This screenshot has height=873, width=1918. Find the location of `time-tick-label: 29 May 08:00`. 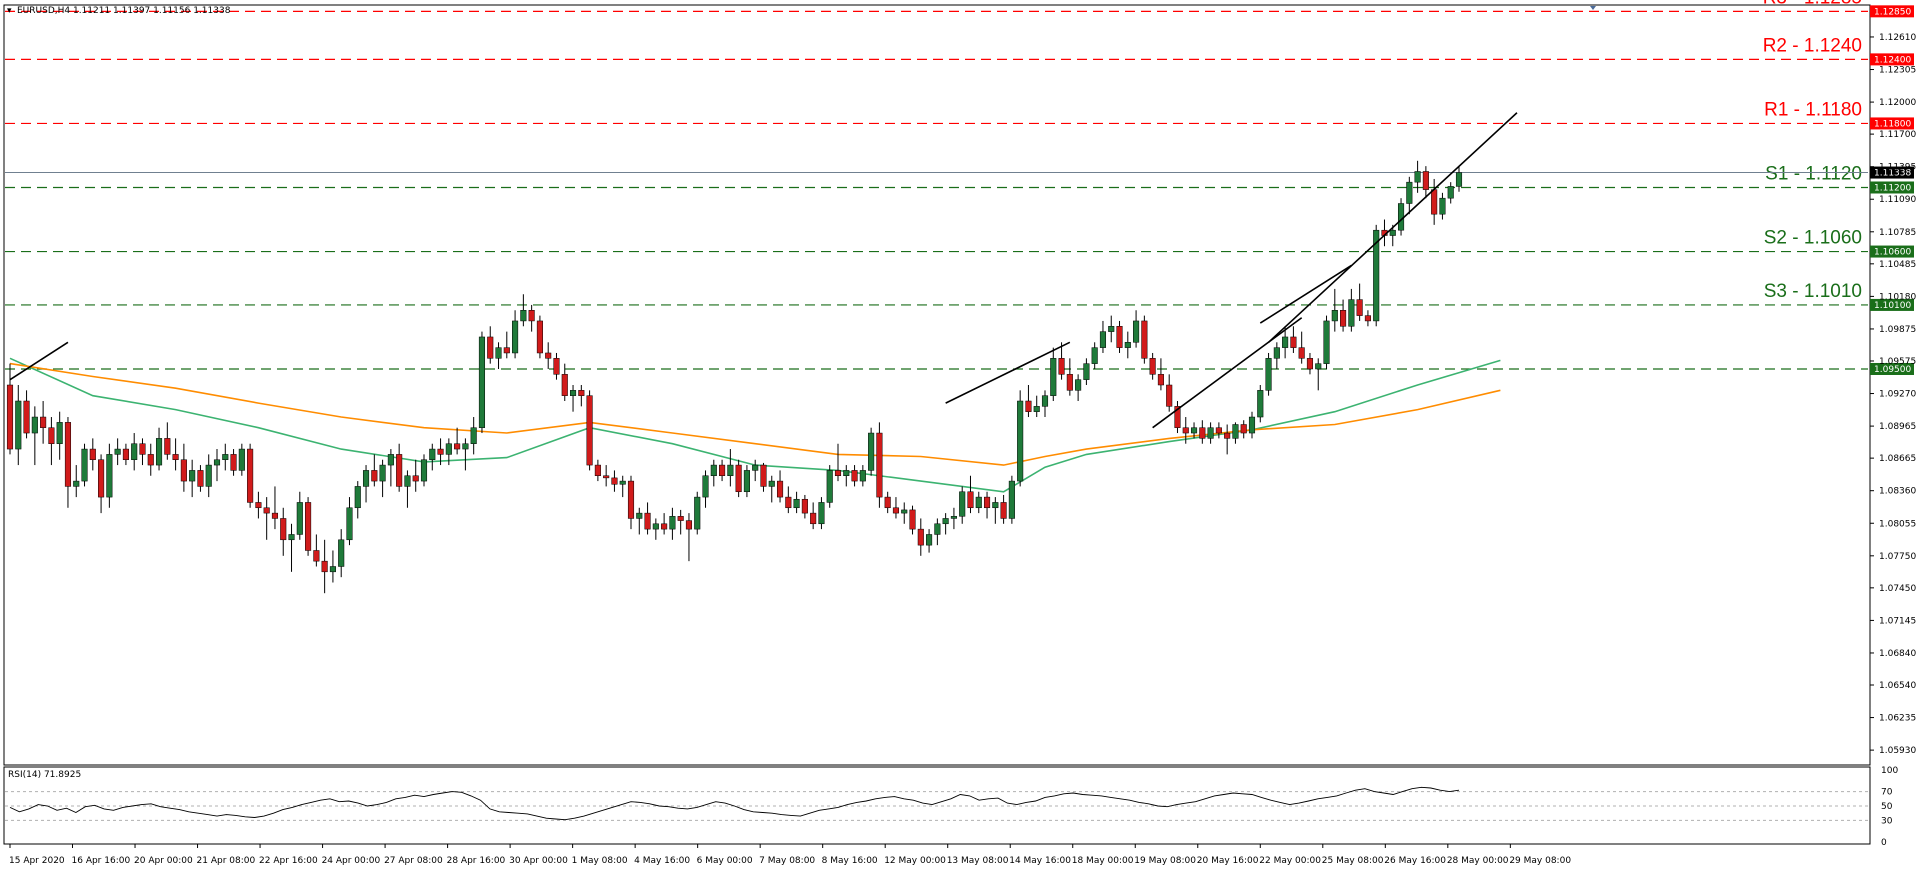

time-tick-label: 29 May 08:00 is located at coordinates (1540, 861).